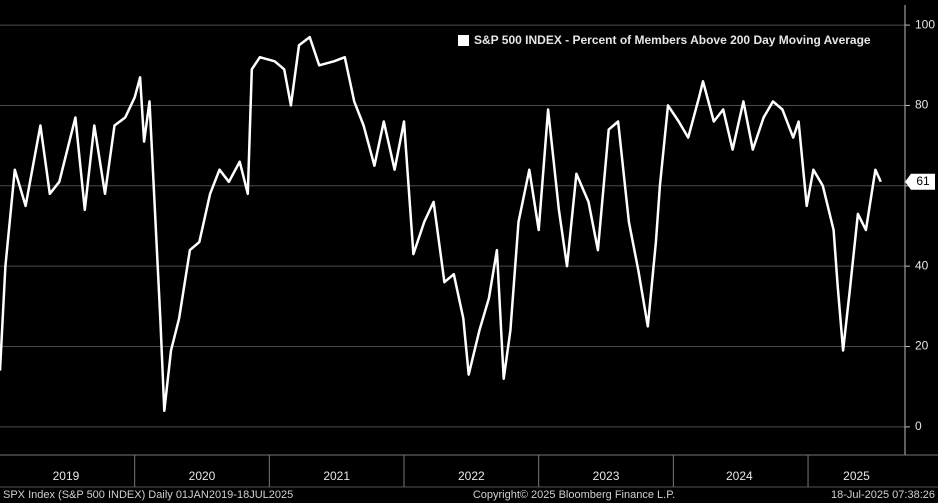 Image resolution: width=938 pixels, height=503 pixels. I want to click on y-tick-label: 0, so click(918, 426).